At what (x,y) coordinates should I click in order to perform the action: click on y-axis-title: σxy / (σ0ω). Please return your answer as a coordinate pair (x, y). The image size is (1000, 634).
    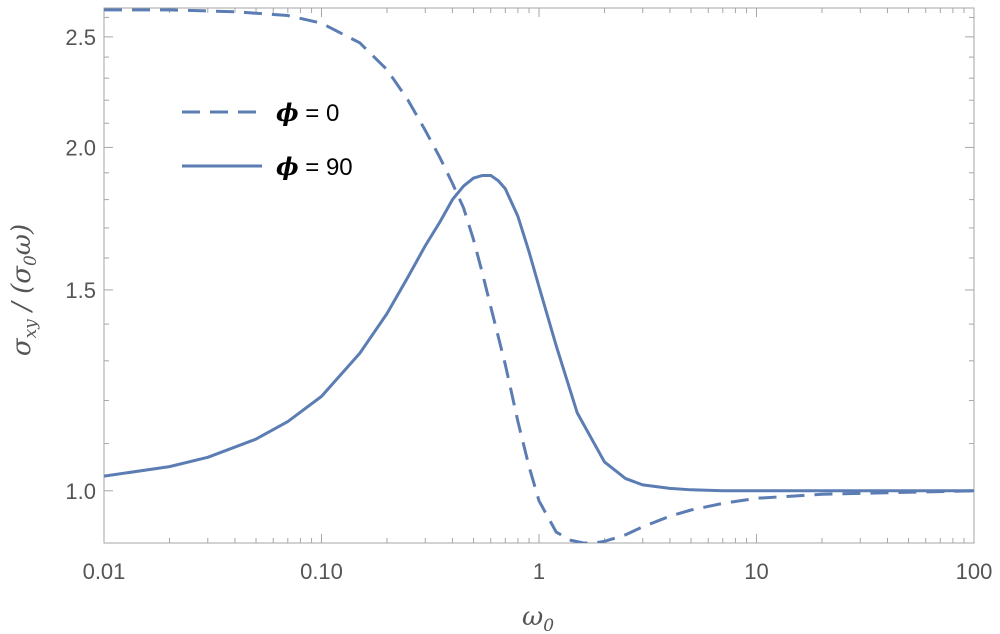
    Looking at the image, I should click on (24, 290).